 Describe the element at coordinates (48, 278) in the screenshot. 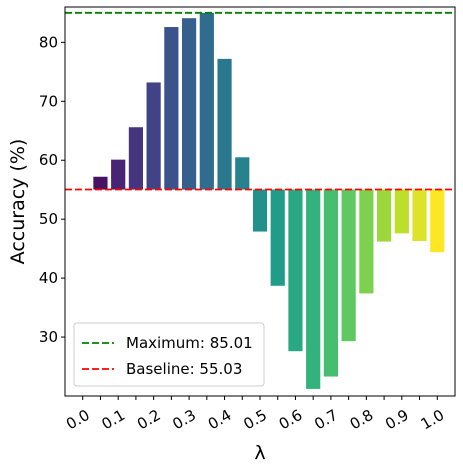

I see `y-tick-label: 40` at that location.